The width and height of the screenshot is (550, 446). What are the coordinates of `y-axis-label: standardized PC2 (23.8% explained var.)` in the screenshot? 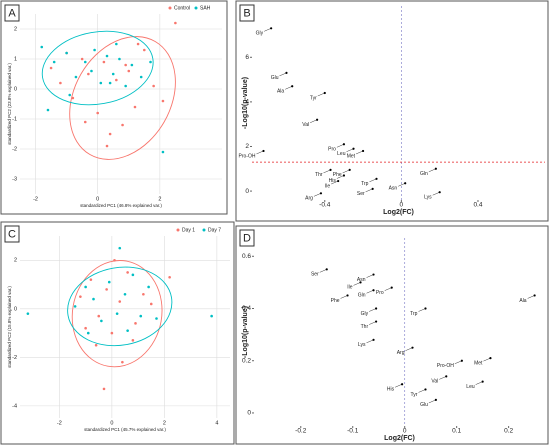 It's located at (9, 104).